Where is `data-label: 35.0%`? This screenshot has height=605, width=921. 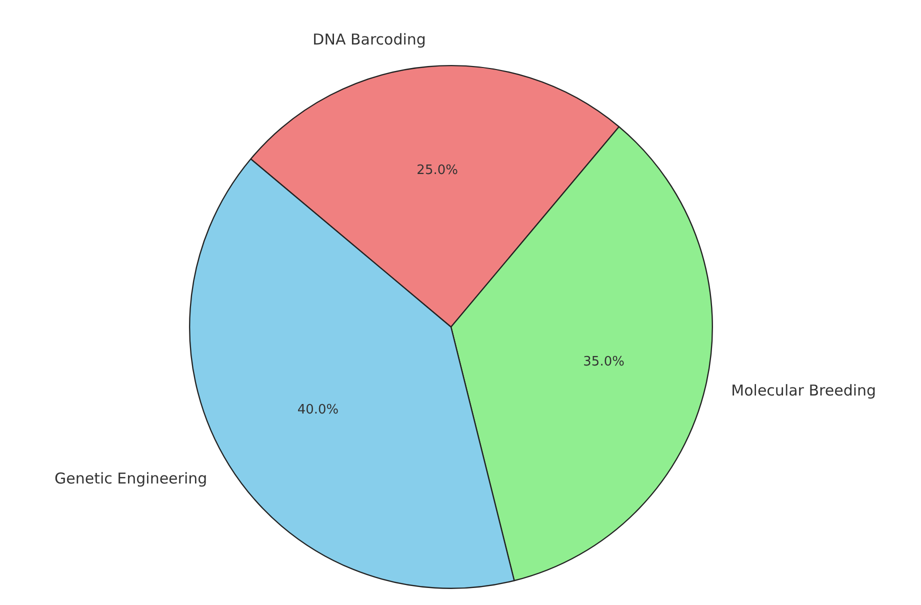 data-label: 35.0% is located at coordinates (603, 362).